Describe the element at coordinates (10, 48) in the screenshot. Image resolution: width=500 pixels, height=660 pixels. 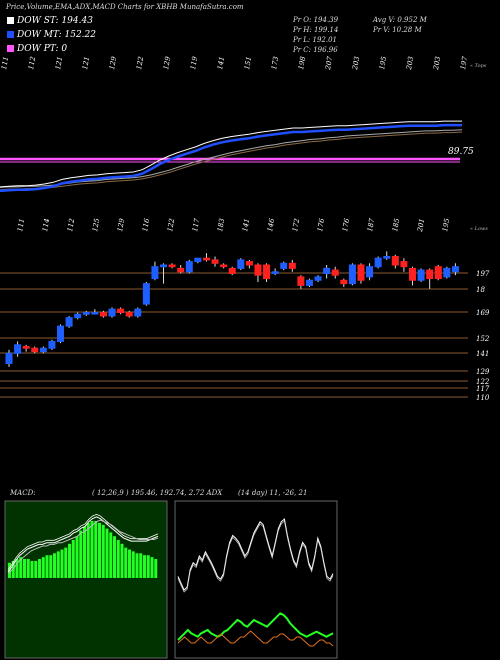
I see `legend-swatch-pt` at that location.